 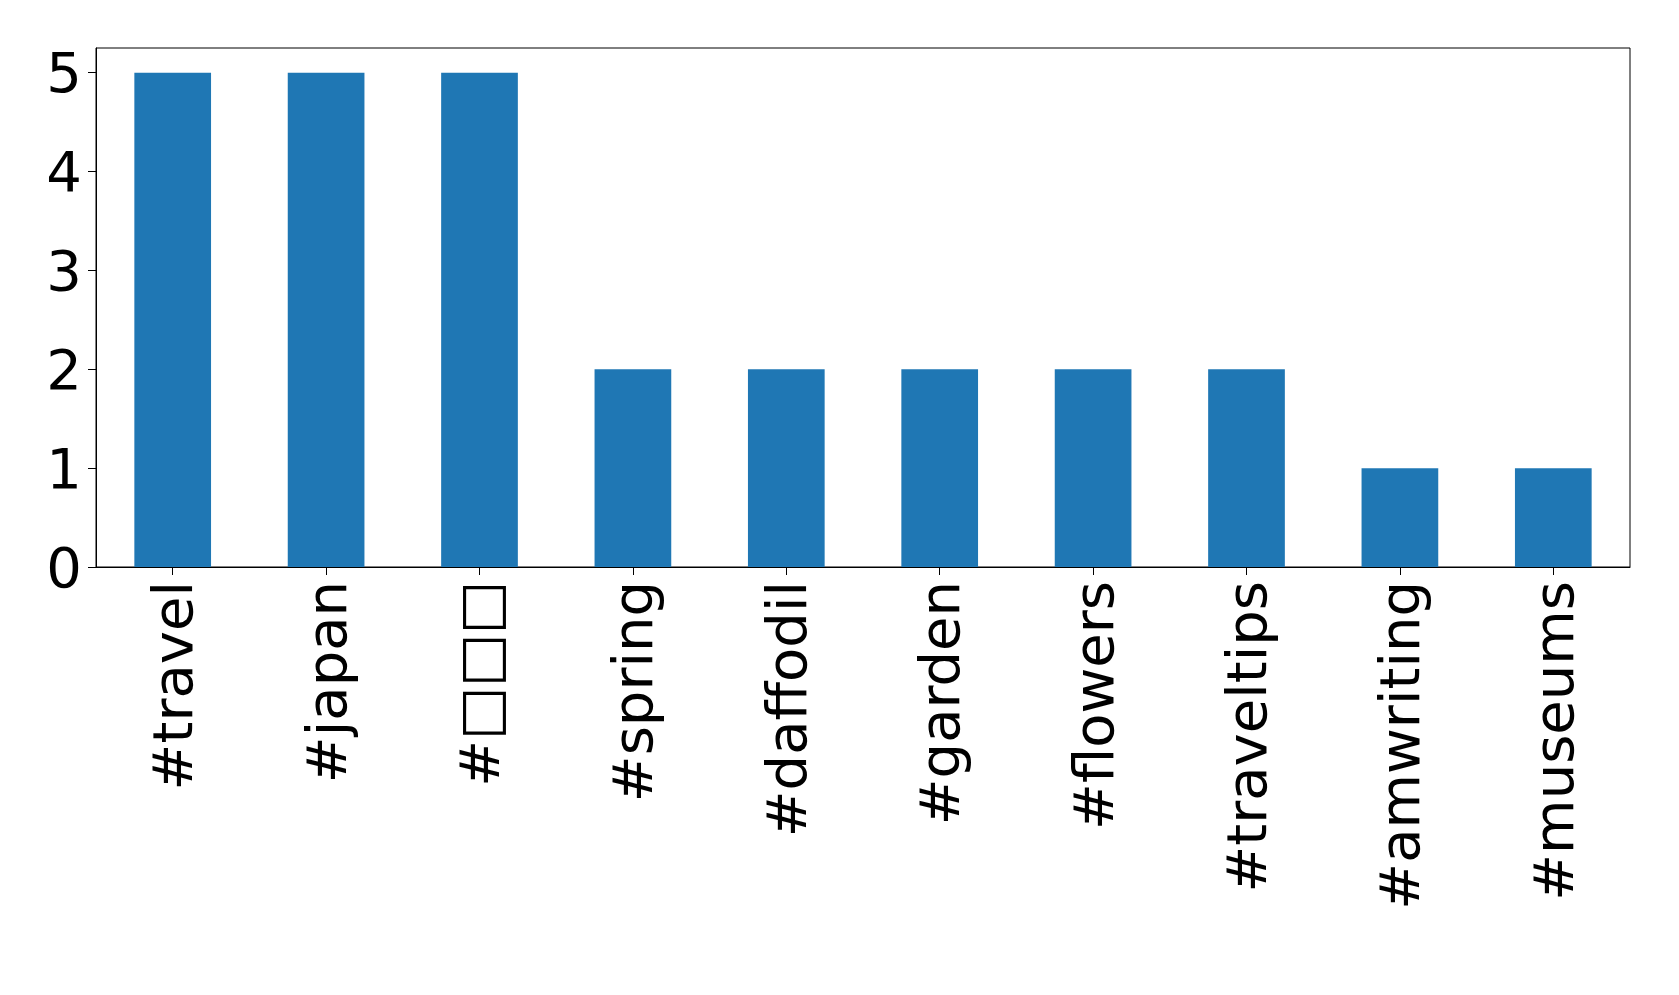 What do you see at coordinates (1553, 741) in the screenshot?
I see `x-tick-label: #museums` at bounding box center [1553, 741].